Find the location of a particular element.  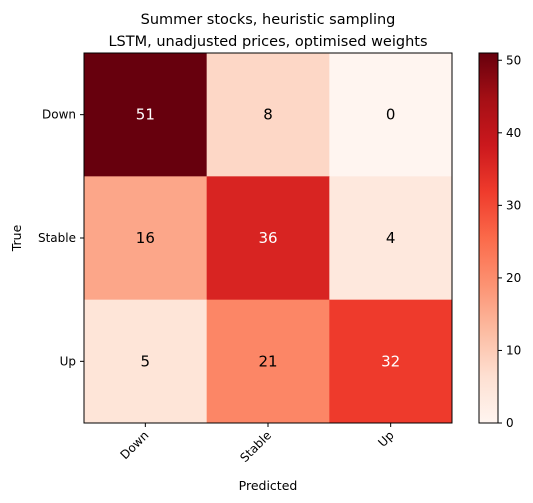

chart-title-line1: Summer stocks, heuristic sampling is located at coordinates (268, 20).